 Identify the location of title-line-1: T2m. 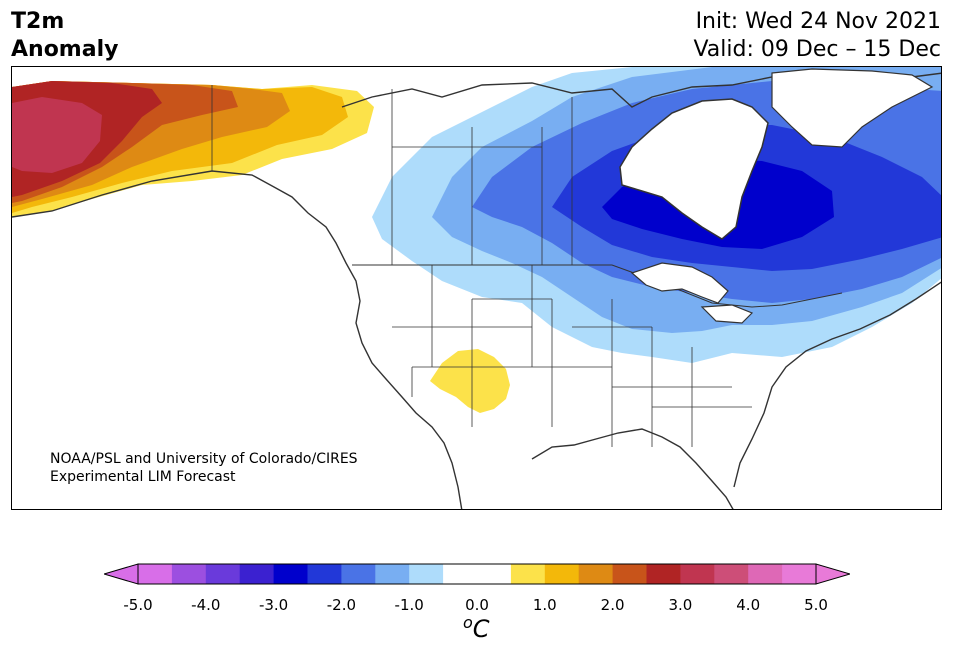
(38, 21).